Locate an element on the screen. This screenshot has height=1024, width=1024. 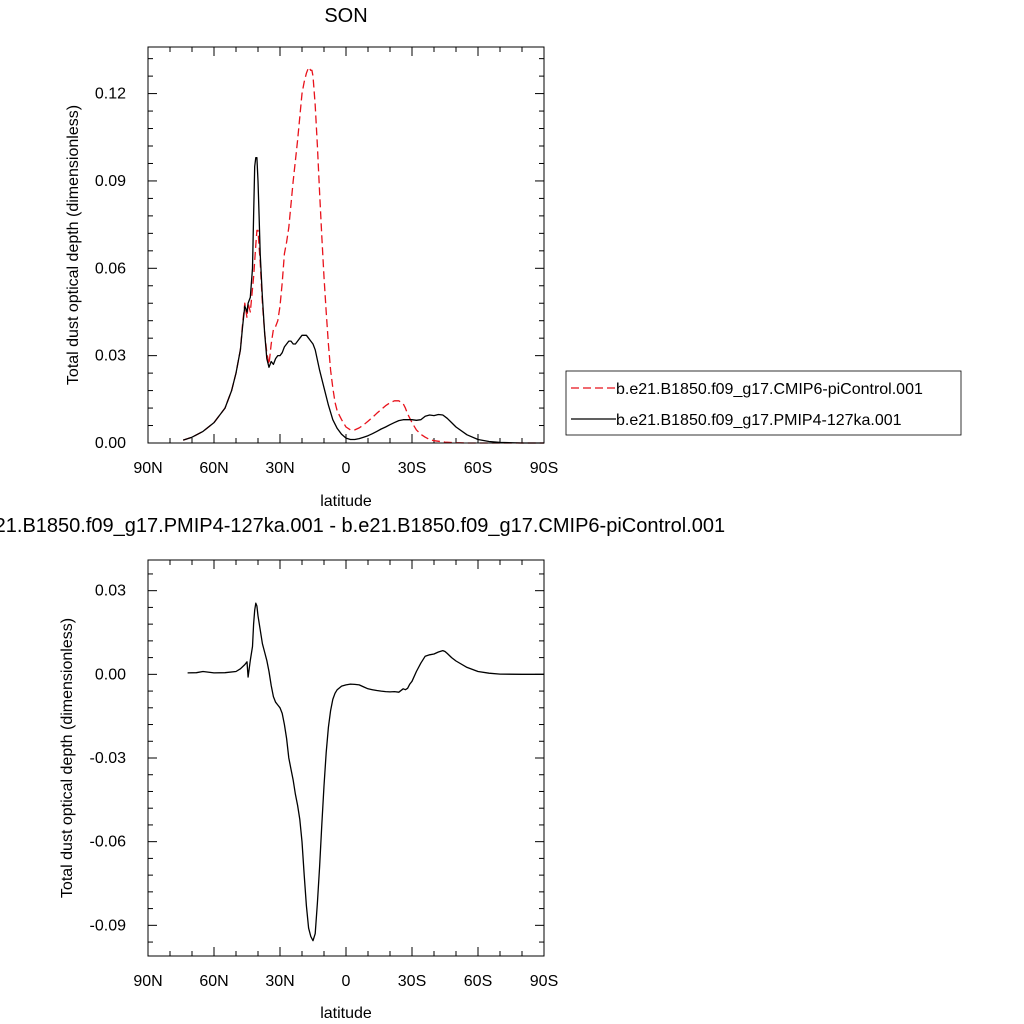
top-chart-lines is located at coordinates (363, 255).